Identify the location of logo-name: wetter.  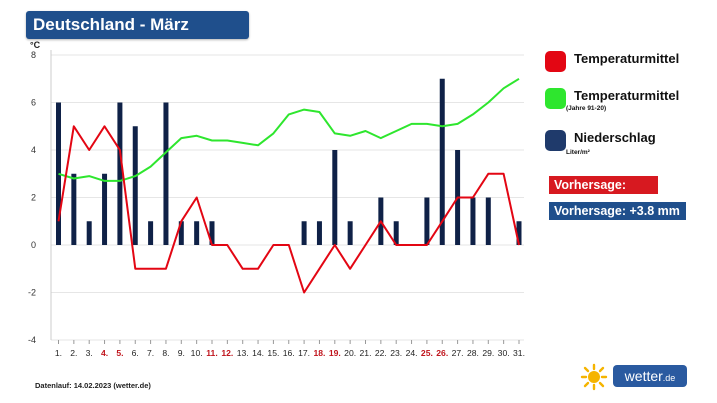
(643, 376).